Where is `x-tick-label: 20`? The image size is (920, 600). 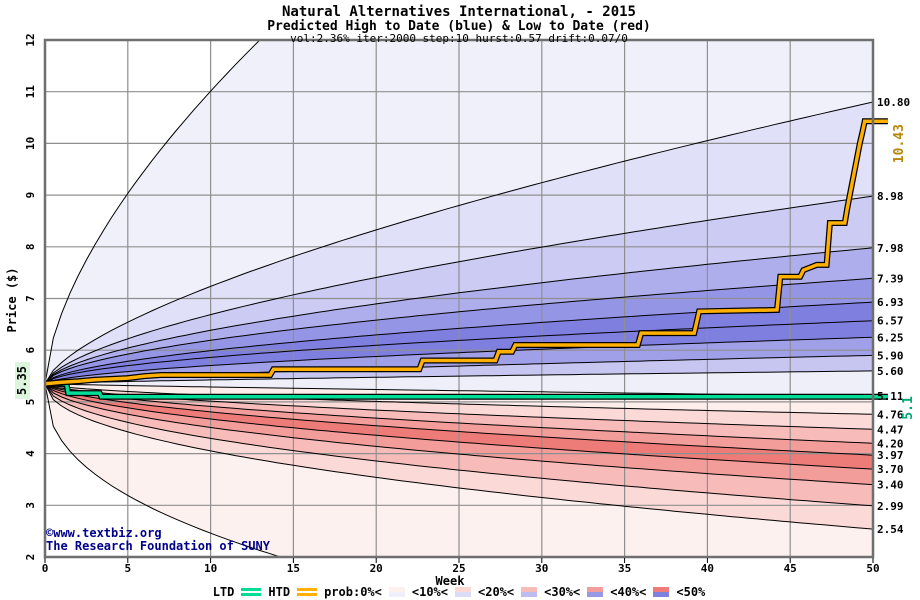 x-tick-label: 20 is located at coordinates (376, 568).